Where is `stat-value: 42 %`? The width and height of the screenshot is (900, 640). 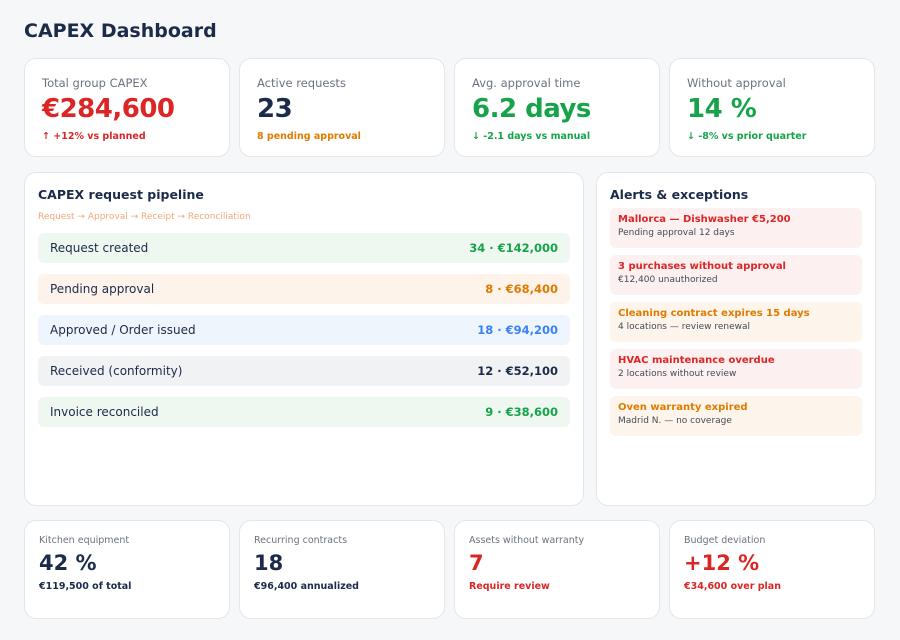
stat-value: 42 % is located at coordinates (68, 563).